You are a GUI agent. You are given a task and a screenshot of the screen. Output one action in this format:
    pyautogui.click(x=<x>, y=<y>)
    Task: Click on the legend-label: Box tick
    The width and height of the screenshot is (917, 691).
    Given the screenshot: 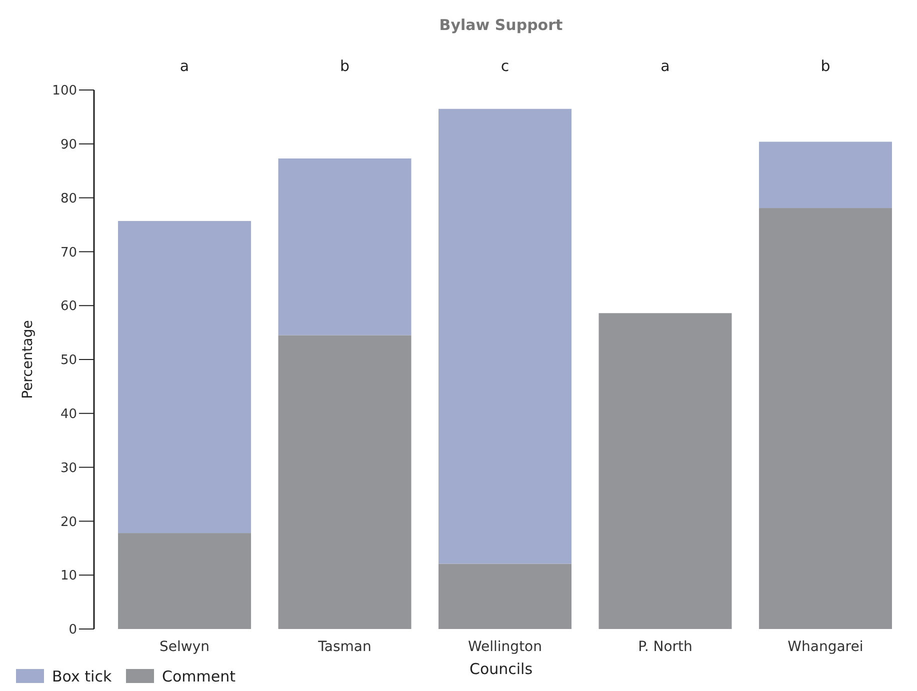 What is the action you would take?
    pyautogui.click(x=82, y=676)
    